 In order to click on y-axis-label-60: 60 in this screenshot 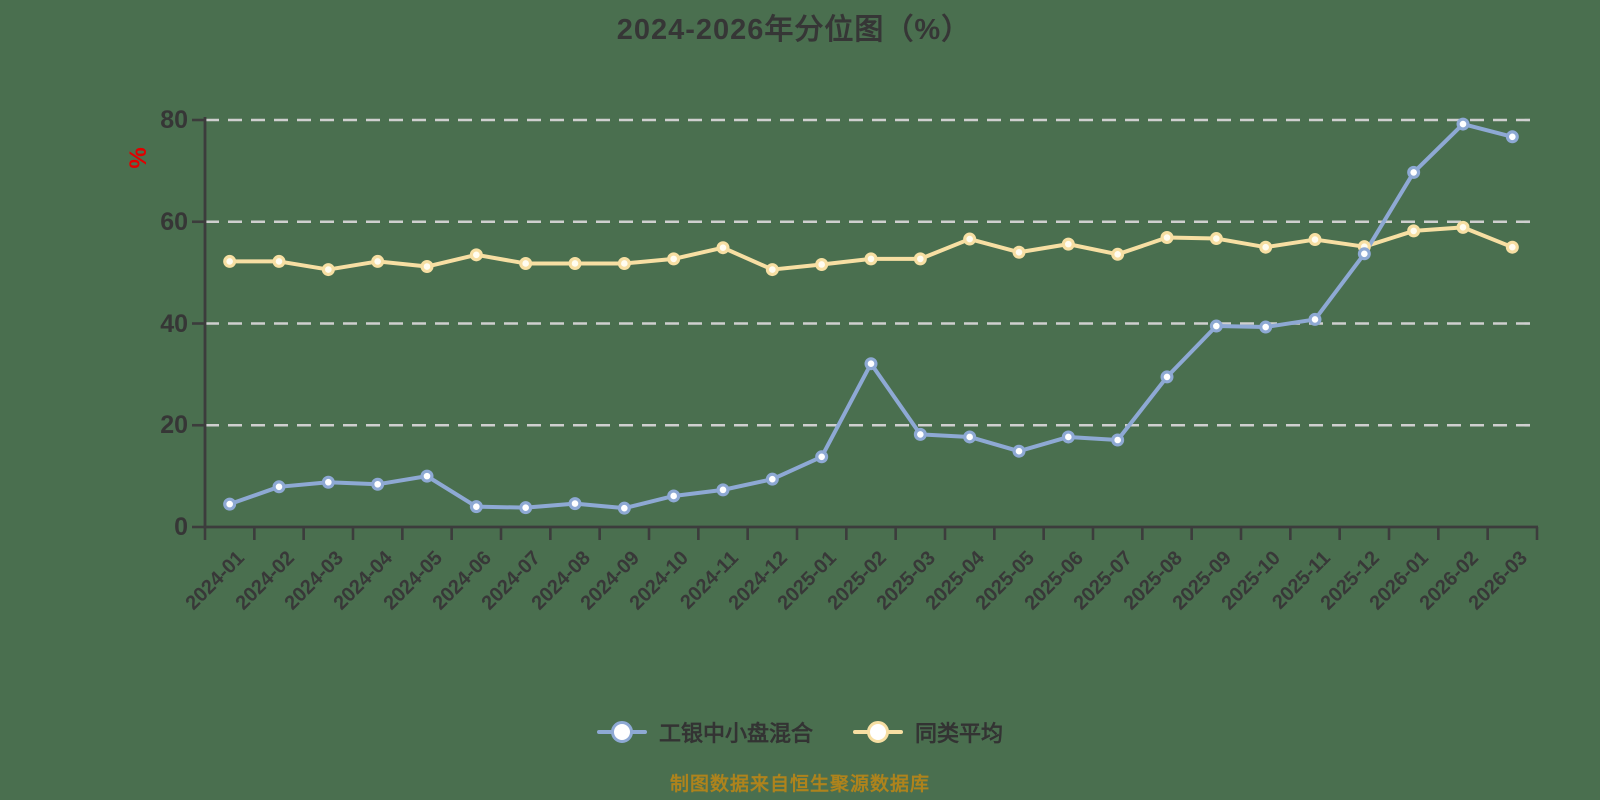, I will do `click(174, 221)`.